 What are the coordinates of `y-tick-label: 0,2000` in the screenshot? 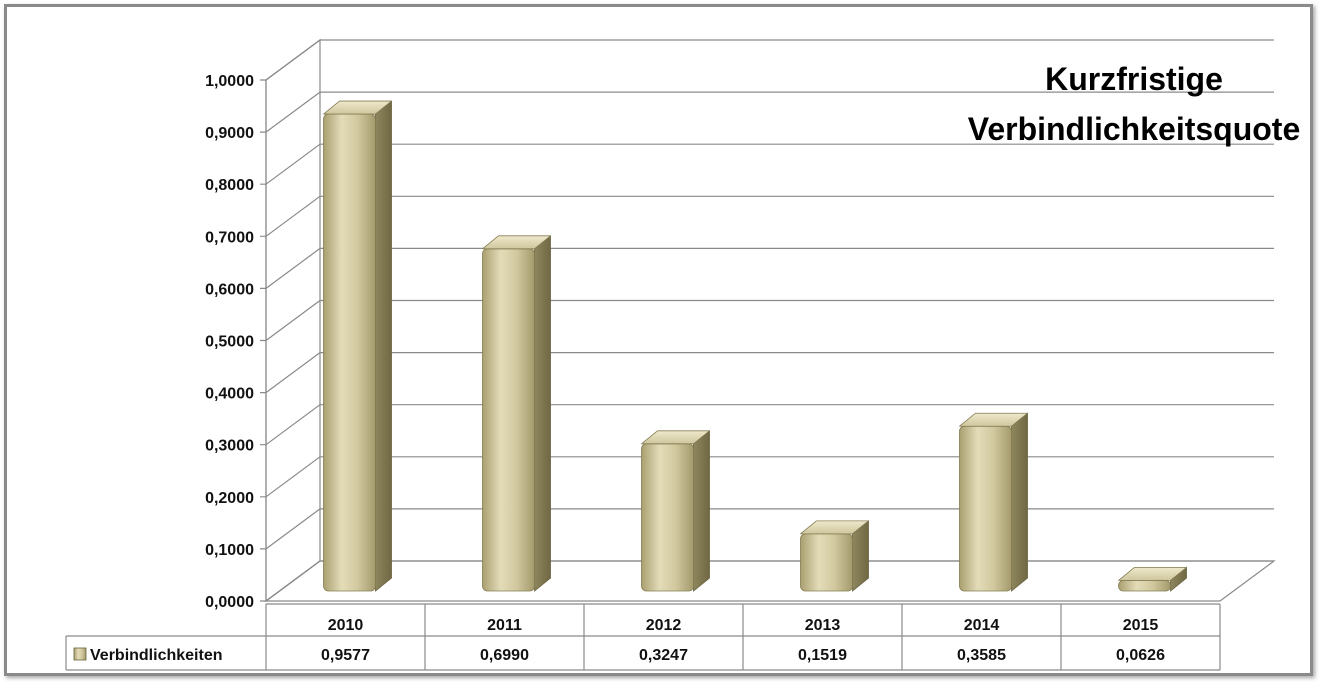 It's located at (229, 498).